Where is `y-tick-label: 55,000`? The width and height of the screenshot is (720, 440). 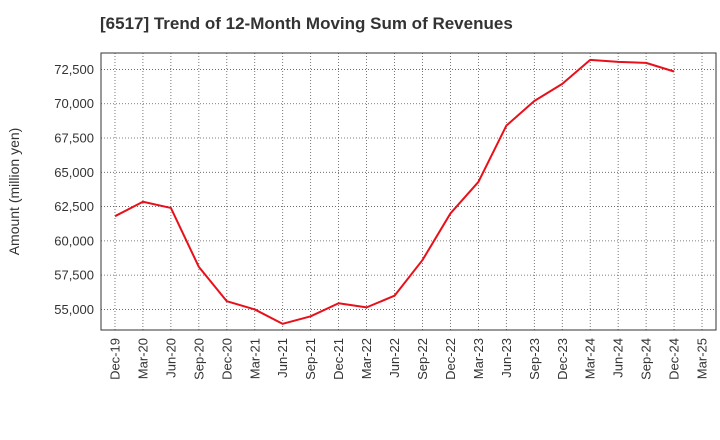 y-tick-label: 55,000 is located at coordinates (74, 309).